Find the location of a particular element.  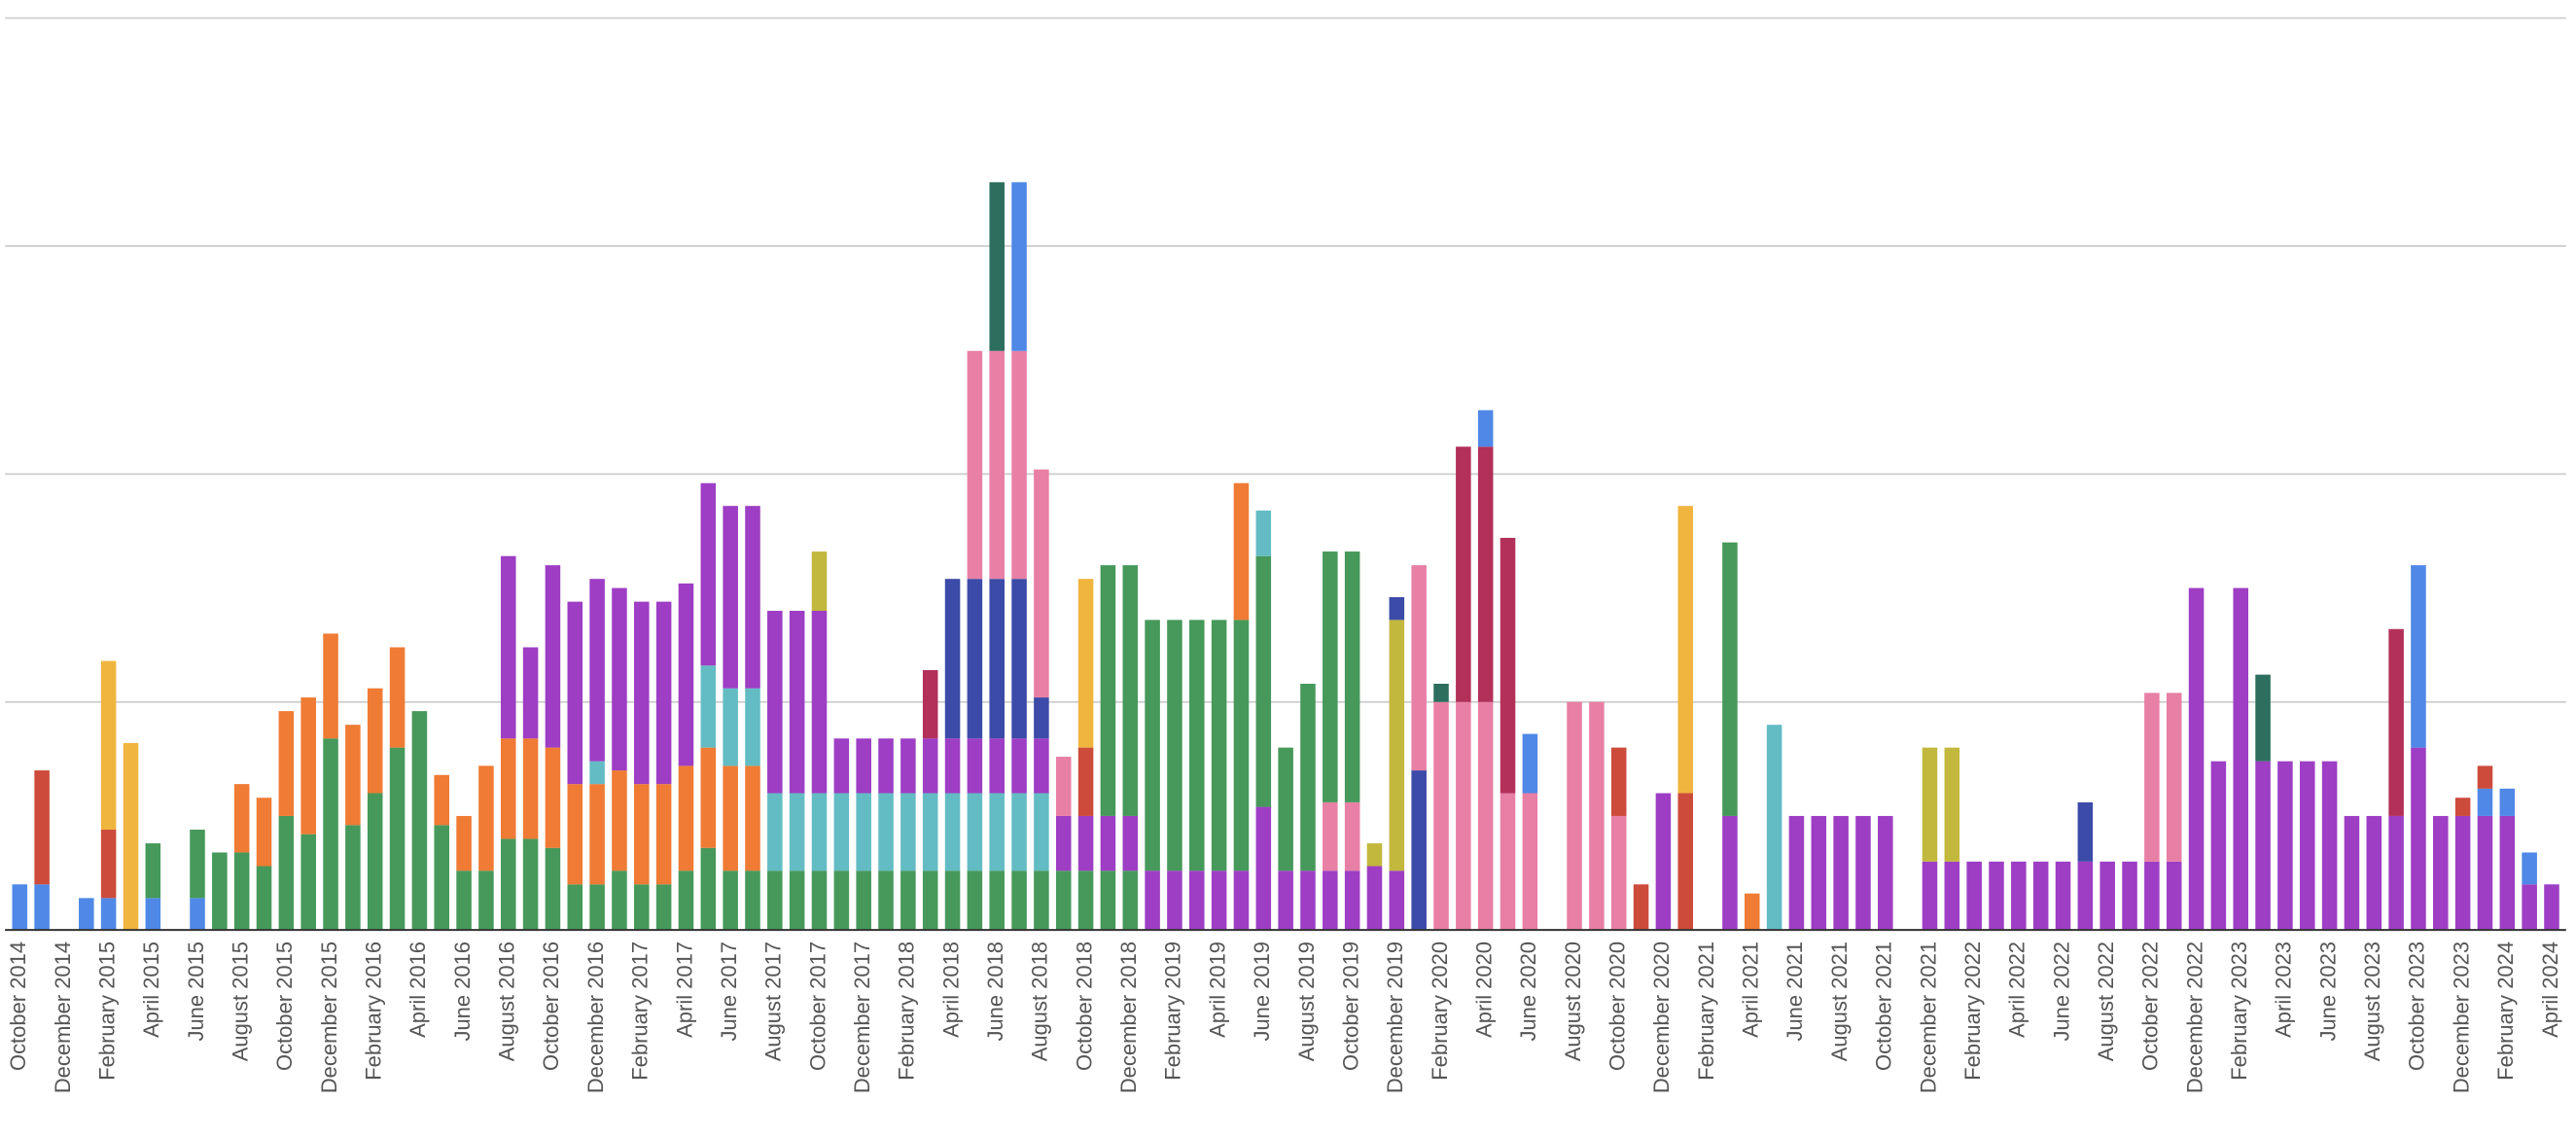

x-tick-label: February 2020 is located at coordinates (1440, 1011).